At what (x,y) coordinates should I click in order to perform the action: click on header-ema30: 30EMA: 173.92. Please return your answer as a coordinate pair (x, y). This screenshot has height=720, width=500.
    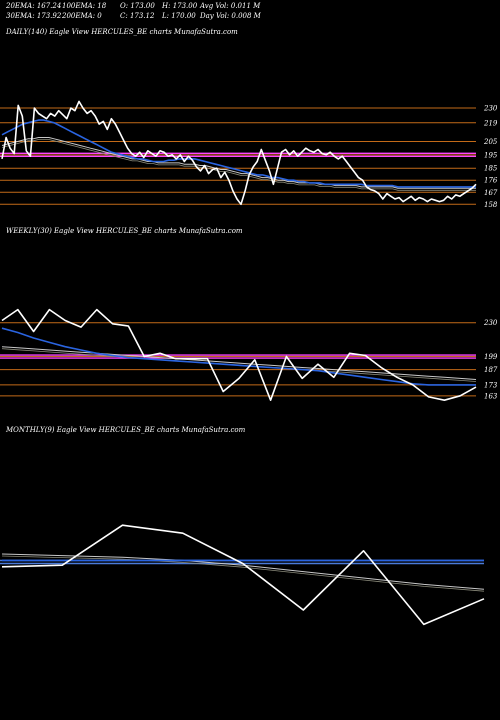
    Looking at the image, I should click on (34, 16).